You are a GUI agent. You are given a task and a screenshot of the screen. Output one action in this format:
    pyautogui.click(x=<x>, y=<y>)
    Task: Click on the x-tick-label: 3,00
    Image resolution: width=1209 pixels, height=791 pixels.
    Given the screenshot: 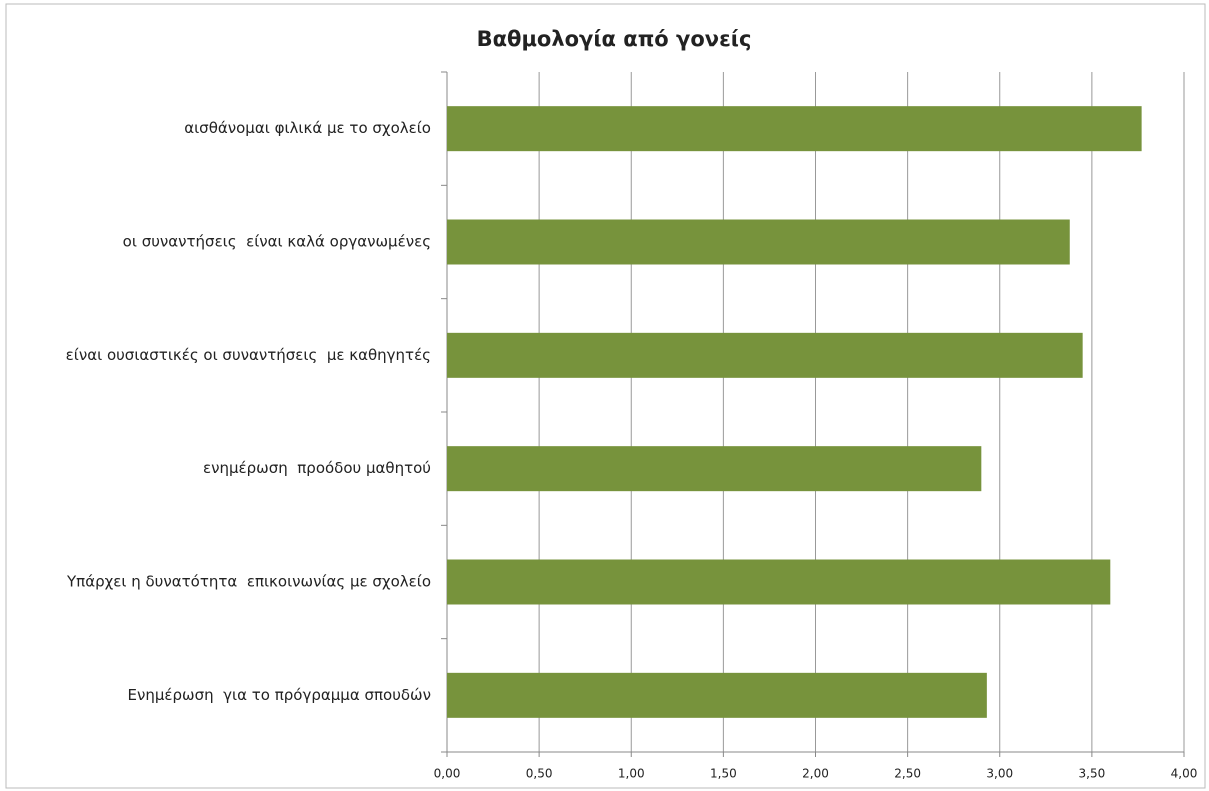 What is the action you would take?
    pyautogui.click(x=999, y=774)
    